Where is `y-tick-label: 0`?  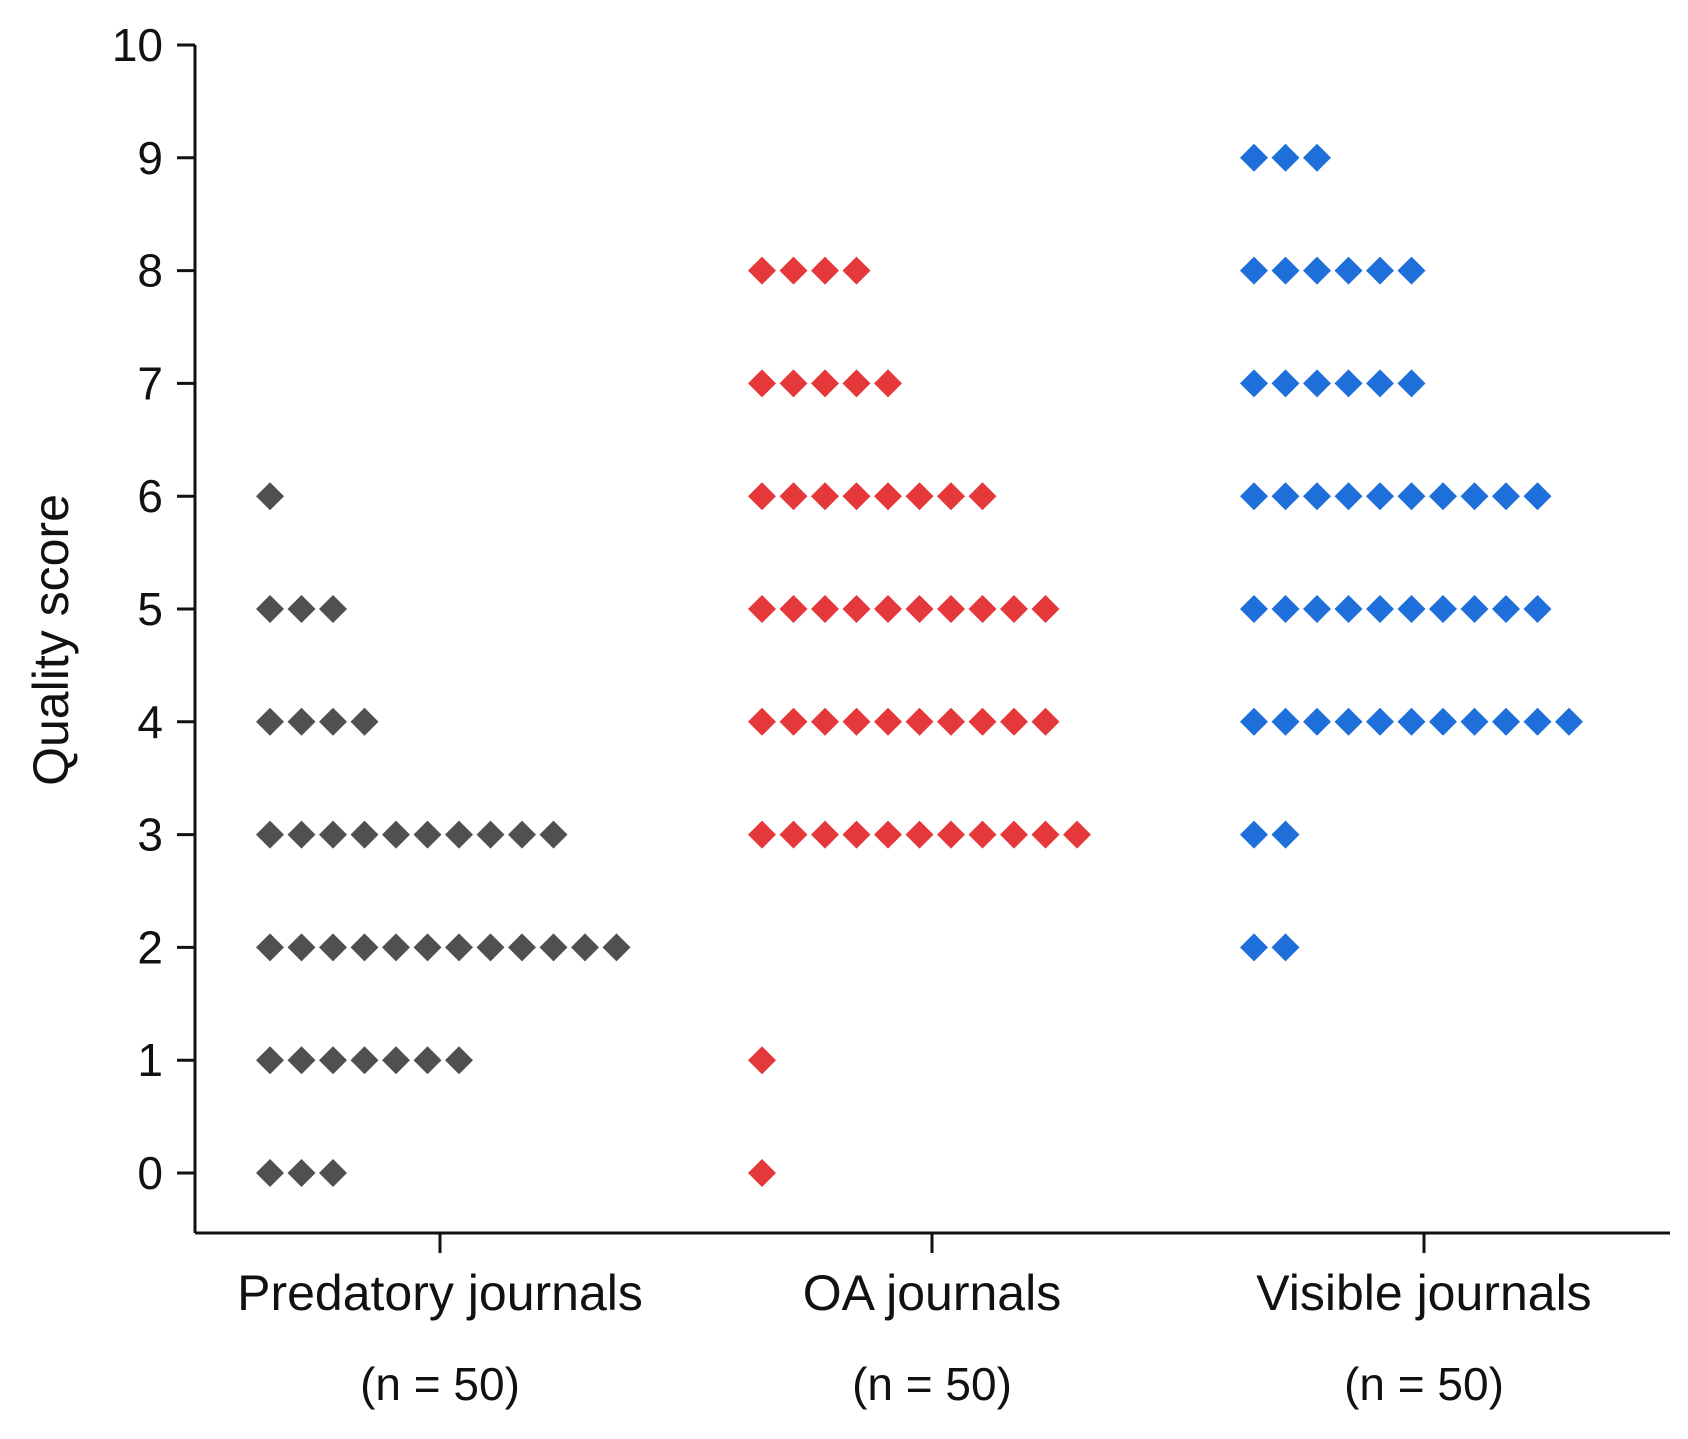 y-tick-label: 0 is located at coordinates (150, 1173).